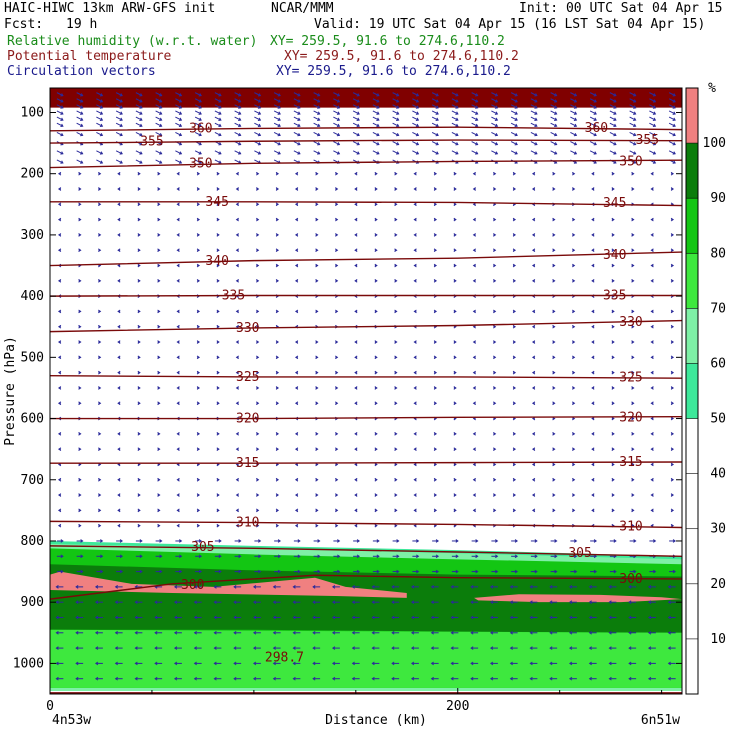 This screenshot has width=740, height=740. Describe the element at coordinates (718, 474) in the screenshot. I see `colorbar-label: 40` at that location.